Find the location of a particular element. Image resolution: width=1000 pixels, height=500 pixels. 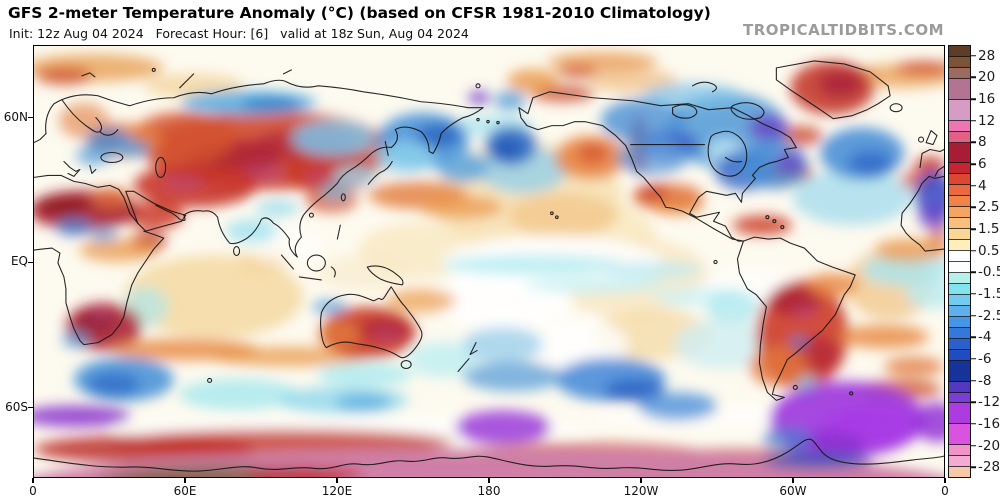

colorbar-label--0.5: -0.5 is located at coordinates (989, 272).